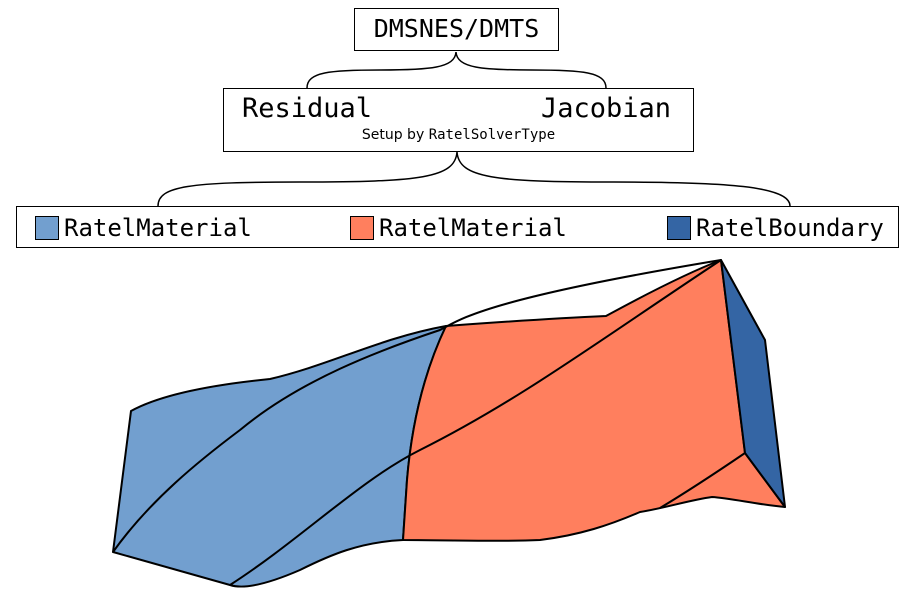  What do you see at coordinates (753, 383) in the screenshot?
I see `region-boundary` at bounding box center [753, 383].